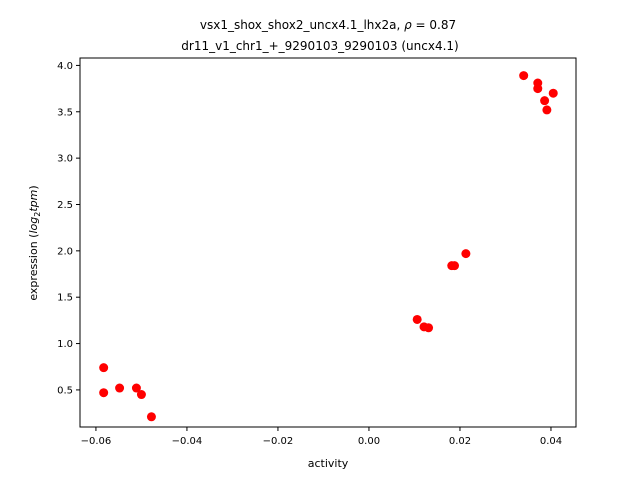 This screenshot has width=640, height=480. Describe the element at coordinates (65, 205) in the screenshot. I see `y-tick-label: 2.5` at that location.